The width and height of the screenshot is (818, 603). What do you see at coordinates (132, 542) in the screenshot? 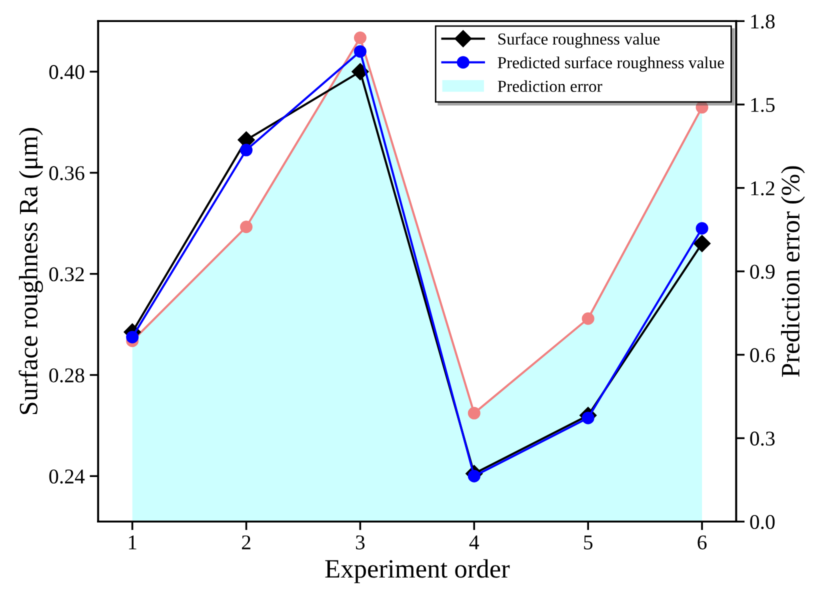
I see `x-tick-label: 1` at bounding box center [132, 542].